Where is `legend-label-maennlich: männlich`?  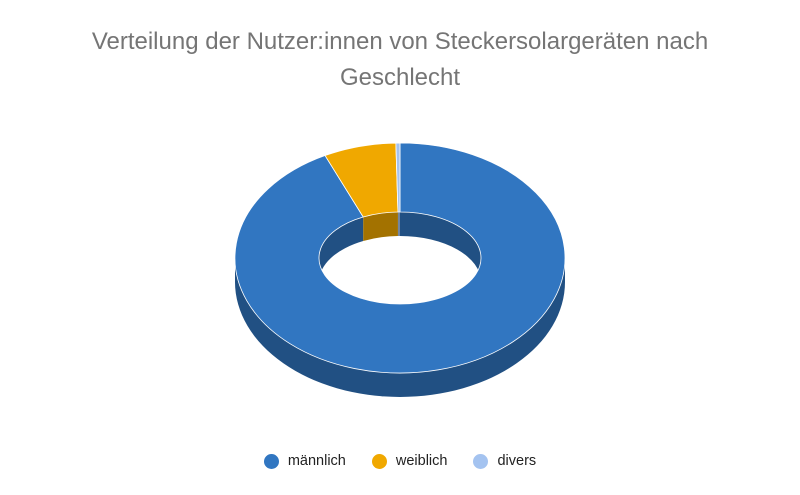 legend-label-maennlich: männlich is located at coordinates (316, 461).